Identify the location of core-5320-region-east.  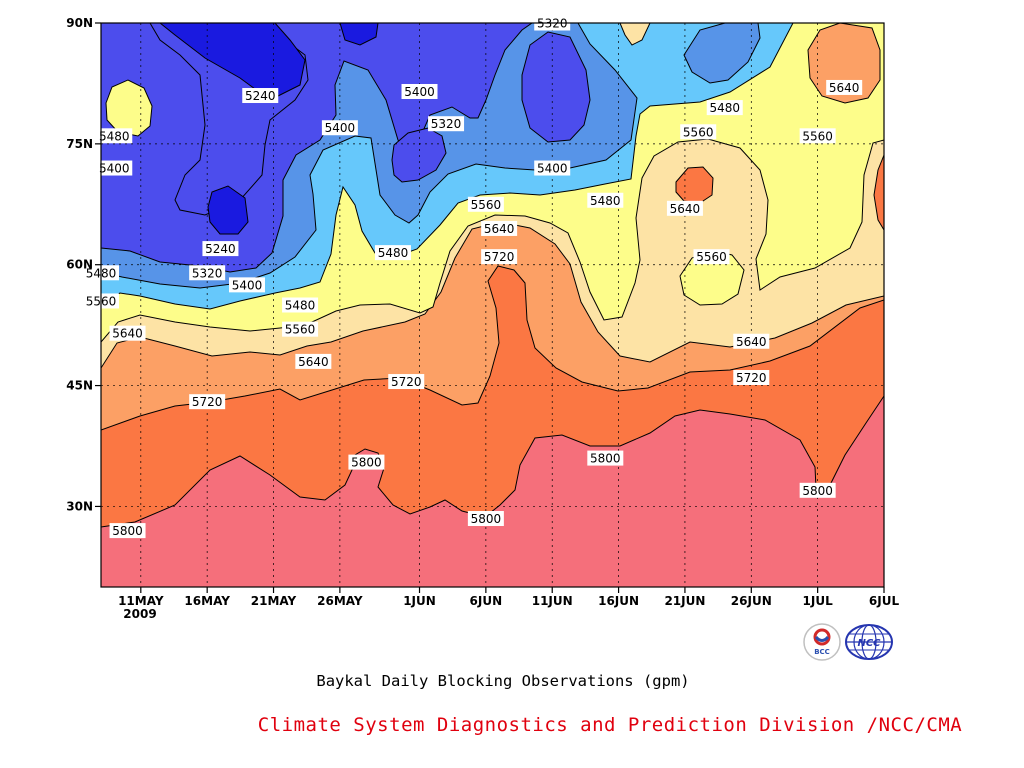
(419, 155).